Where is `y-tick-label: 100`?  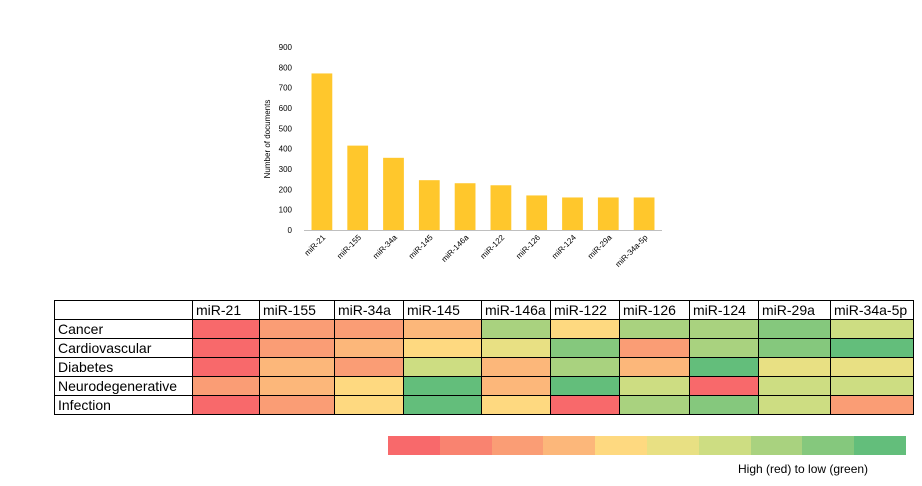 y-tick-label: 100 is located at coordinates (286, 210).